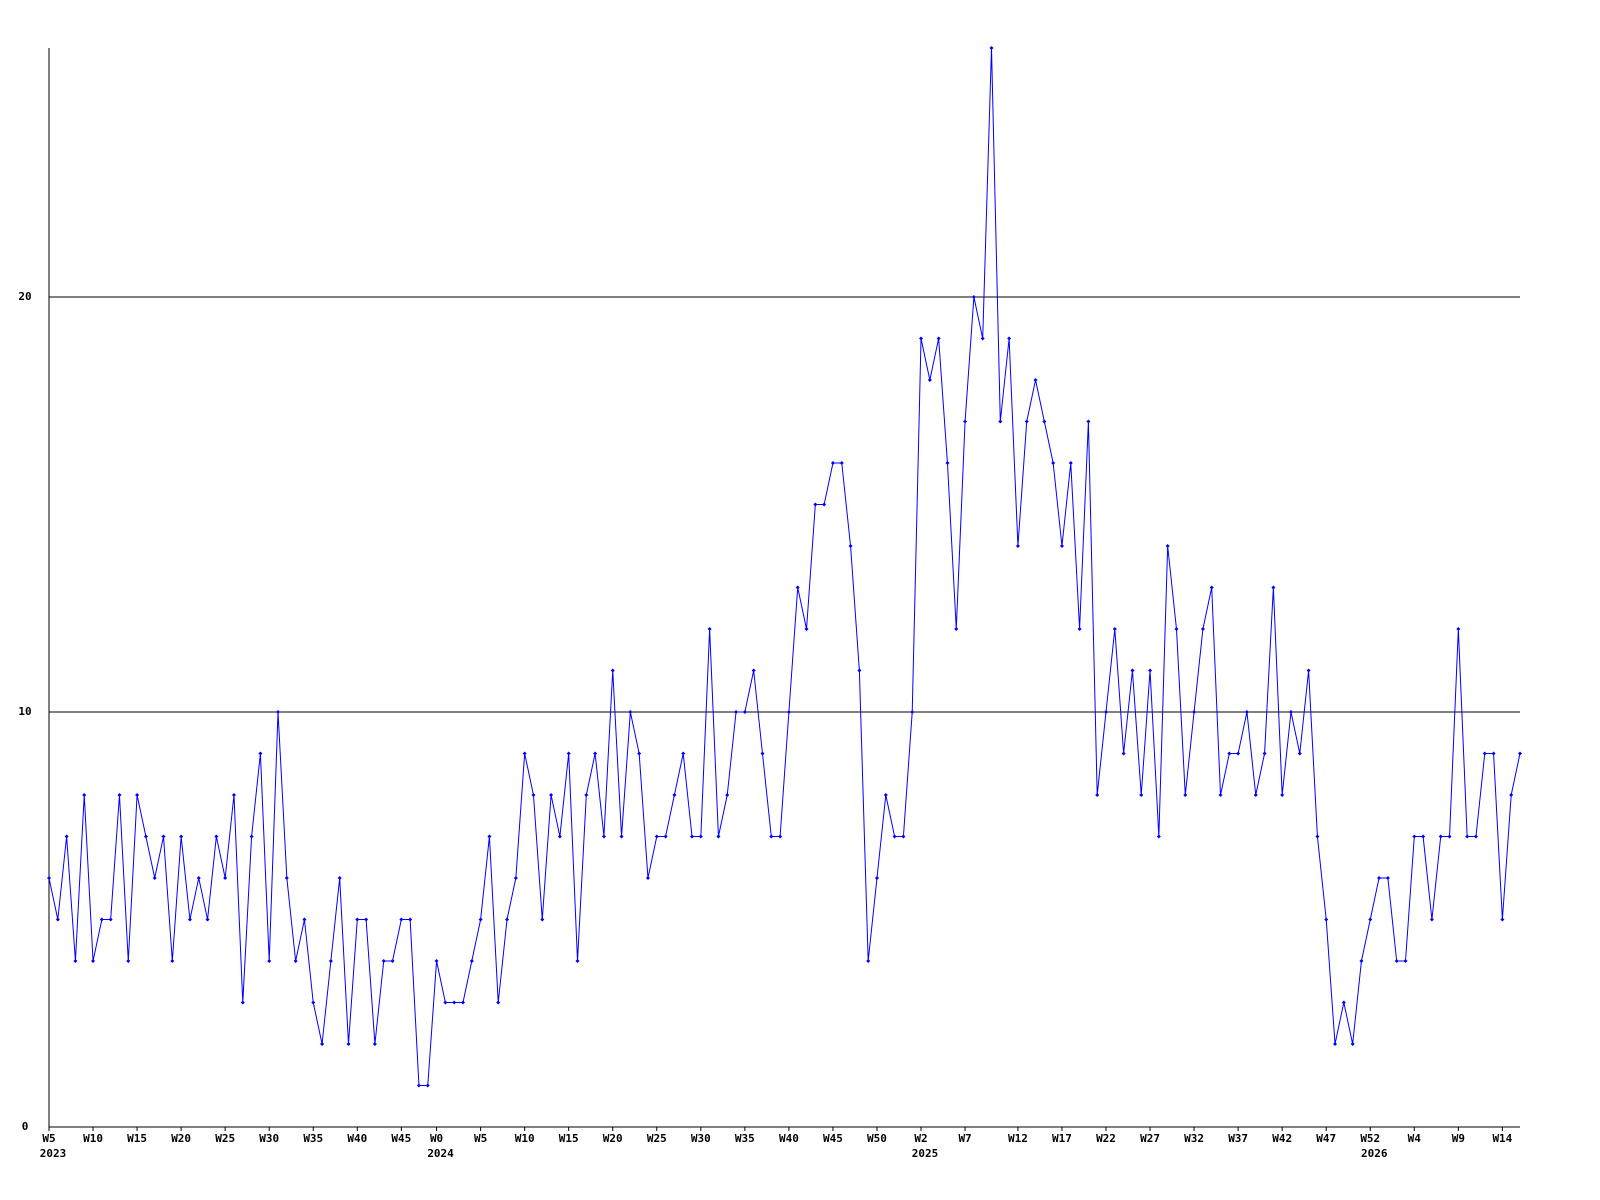  What do you see at coordinates (1282, 1138) in the screenshot?
I see `x-tick-label: W42` at bounding box center [1282, 1138].